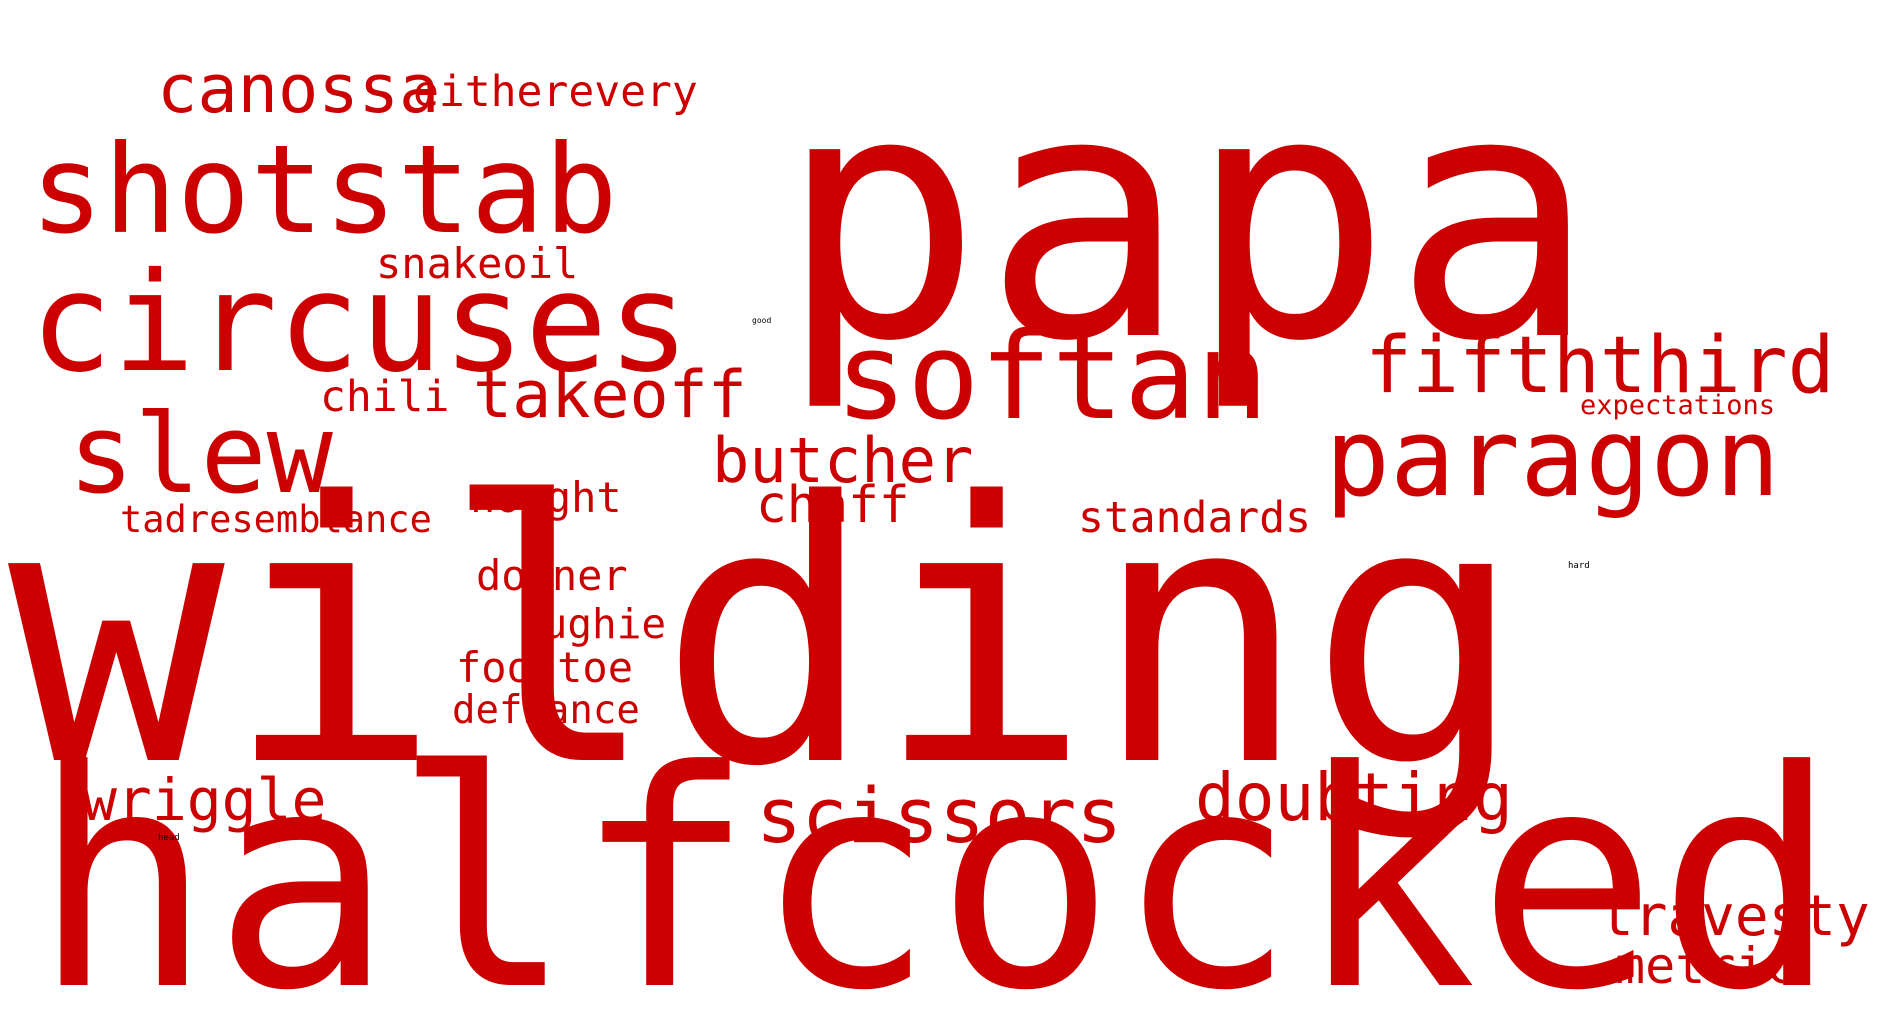 Image resolution: width=1888 pixels, height=1010 pixels. What do you see at coordinates (324, 190) in the screenshot?
I see `cloud-word-shotstab: shotstab` at bounding box center [324, 190].